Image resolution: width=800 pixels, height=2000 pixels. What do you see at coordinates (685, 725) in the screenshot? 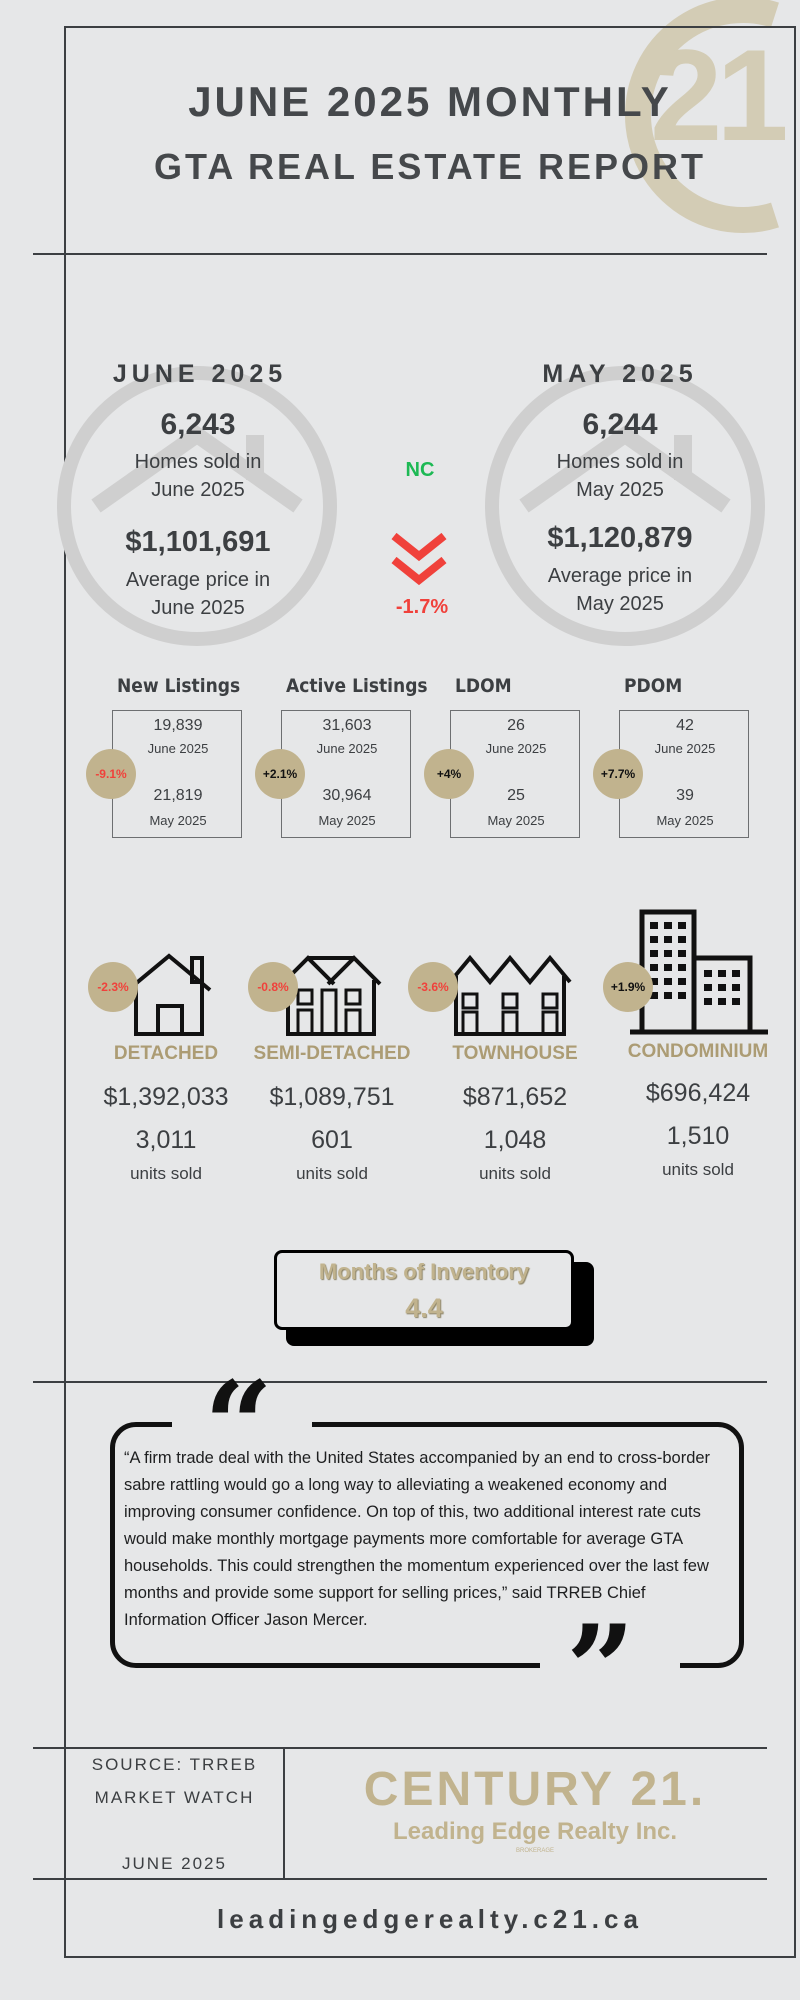
I see `stat-june-value: 42` at bounding box center [685, 725].